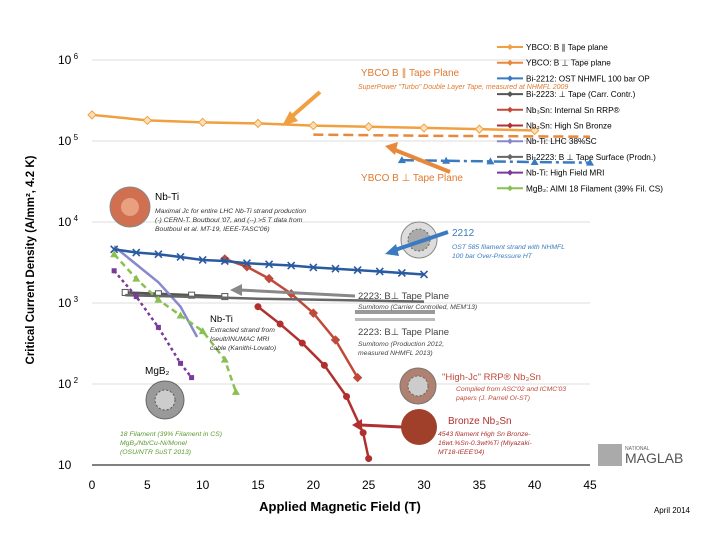 This screenshot has width=720, height=540. I want to click on b2223-arrowhead-icon, so click(236, 290).